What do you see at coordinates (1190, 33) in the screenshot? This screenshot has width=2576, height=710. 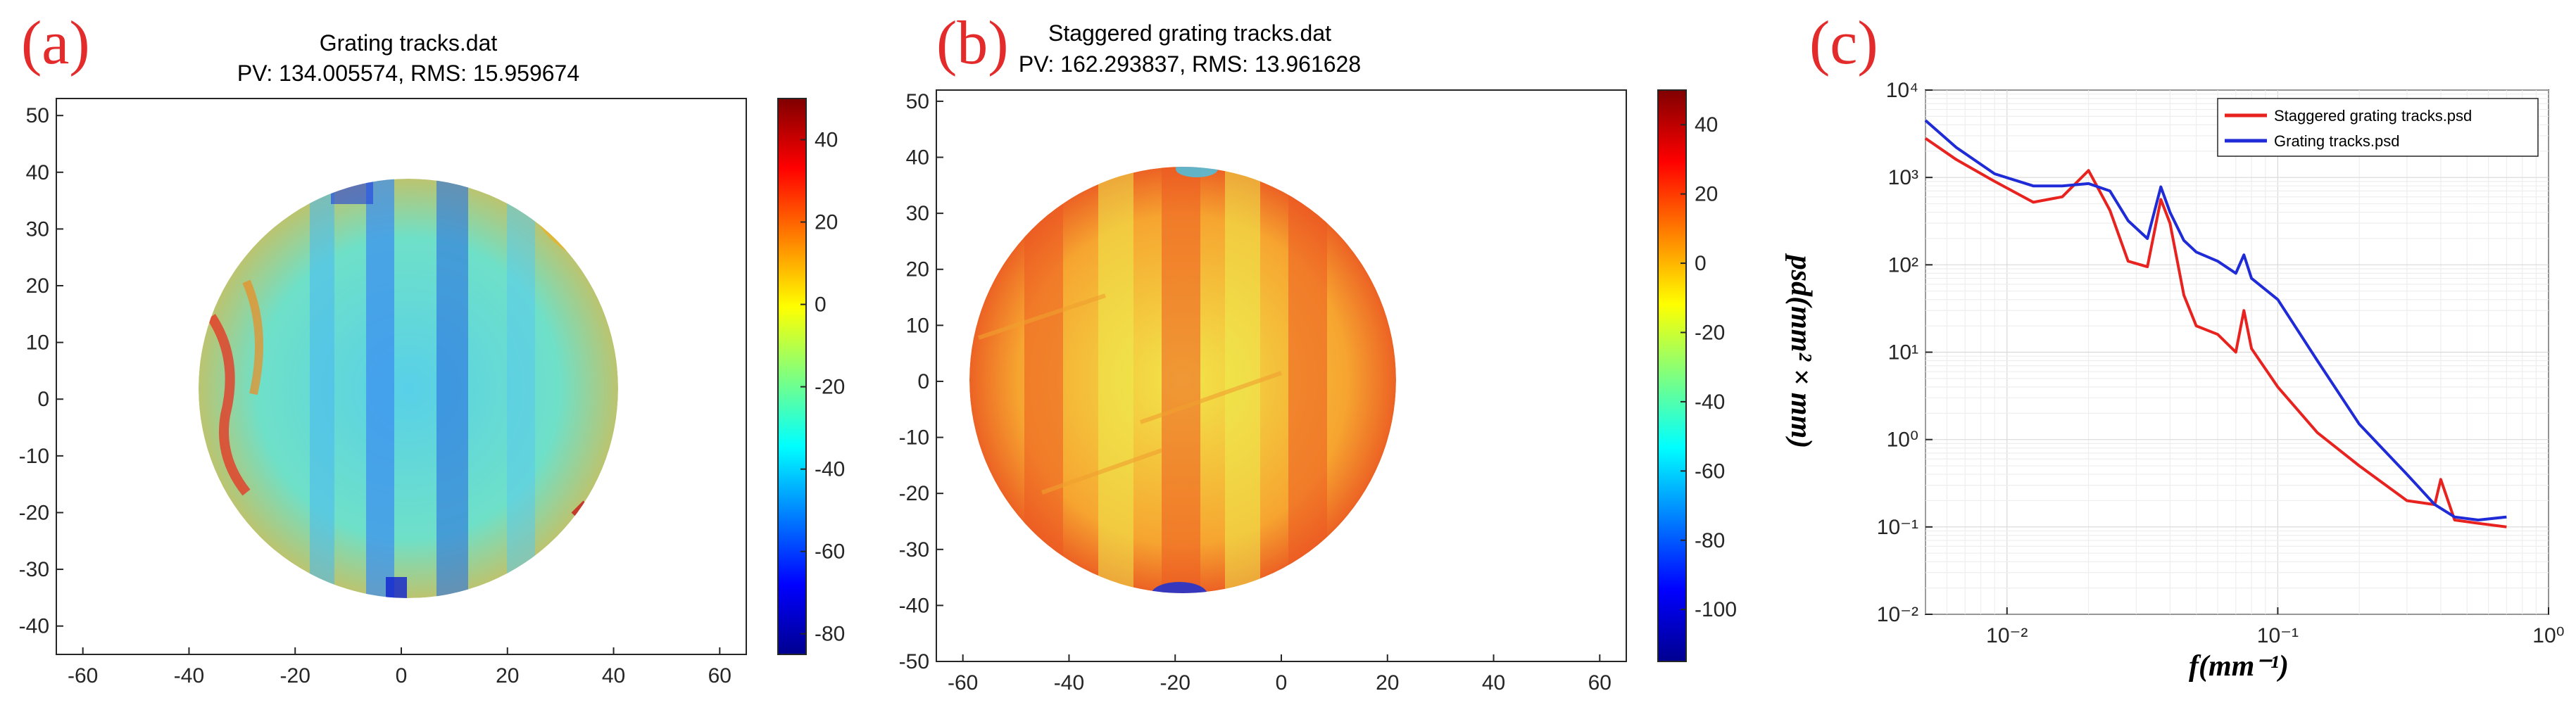 I see `panel-b-title: Staggered grating tracks.dat` at bounding box center [1190, 33].